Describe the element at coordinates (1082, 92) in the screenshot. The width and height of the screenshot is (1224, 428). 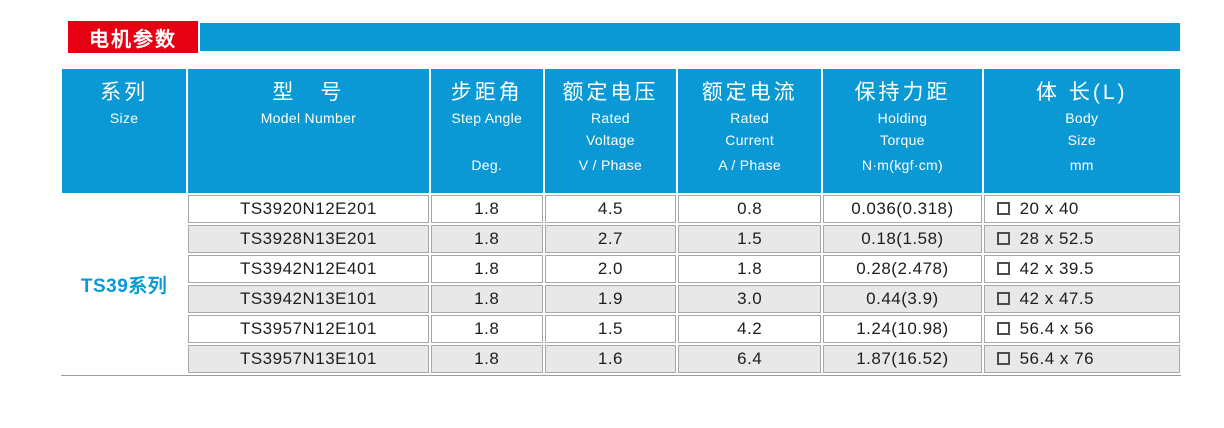
I see `col-header-body-size-zh: 体 长(L)` at that location.